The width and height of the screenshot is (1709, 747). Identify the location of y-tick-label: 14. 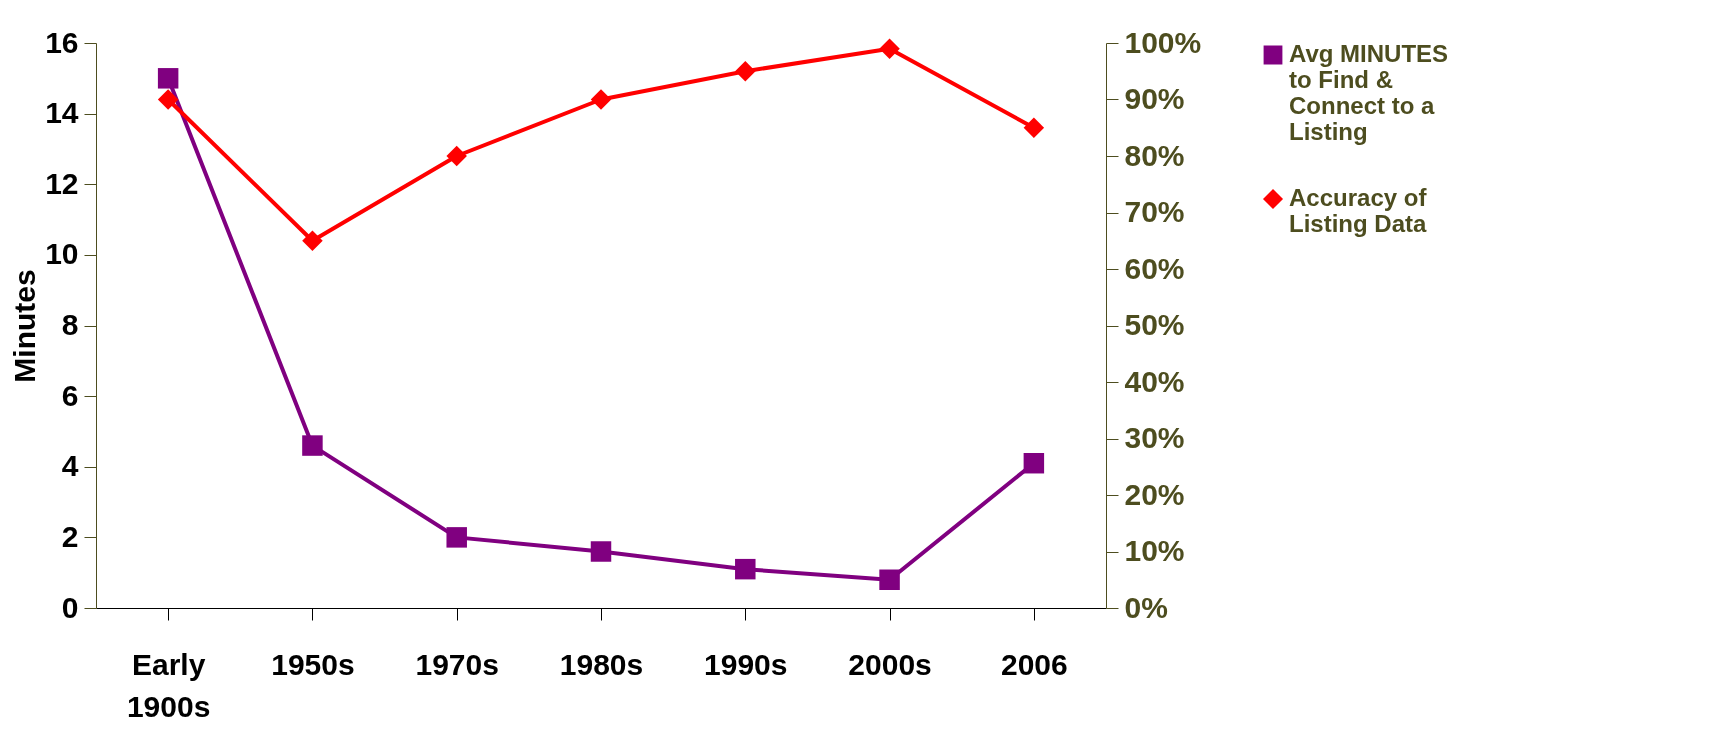
(62, 113).